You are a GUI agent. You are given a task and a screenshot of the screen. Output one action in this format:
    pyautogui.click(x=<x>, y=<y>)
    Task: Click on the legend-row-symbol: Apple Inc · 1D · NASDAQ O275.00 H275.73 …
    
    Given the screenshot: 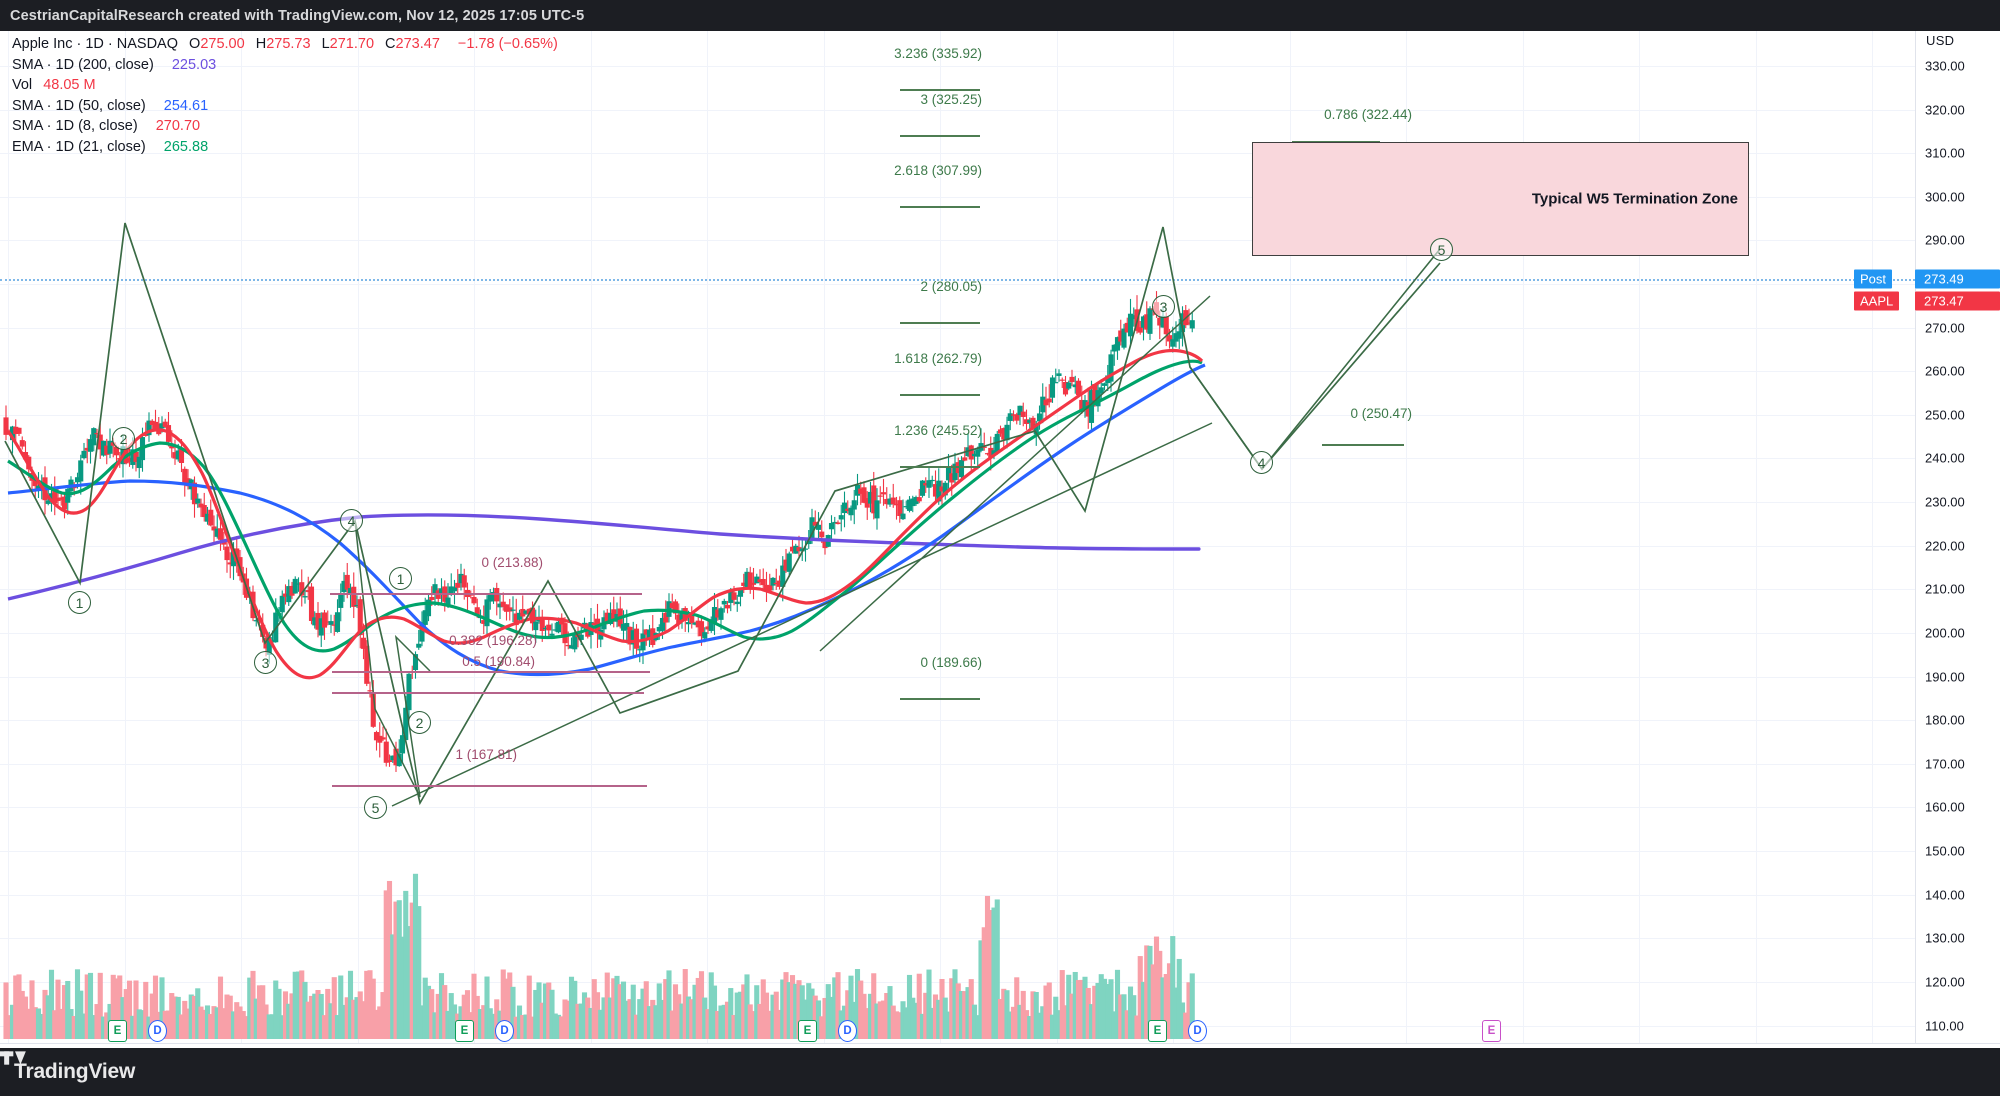 What is the action you would take?
    pyautogui.click(x=285, y=44)
    